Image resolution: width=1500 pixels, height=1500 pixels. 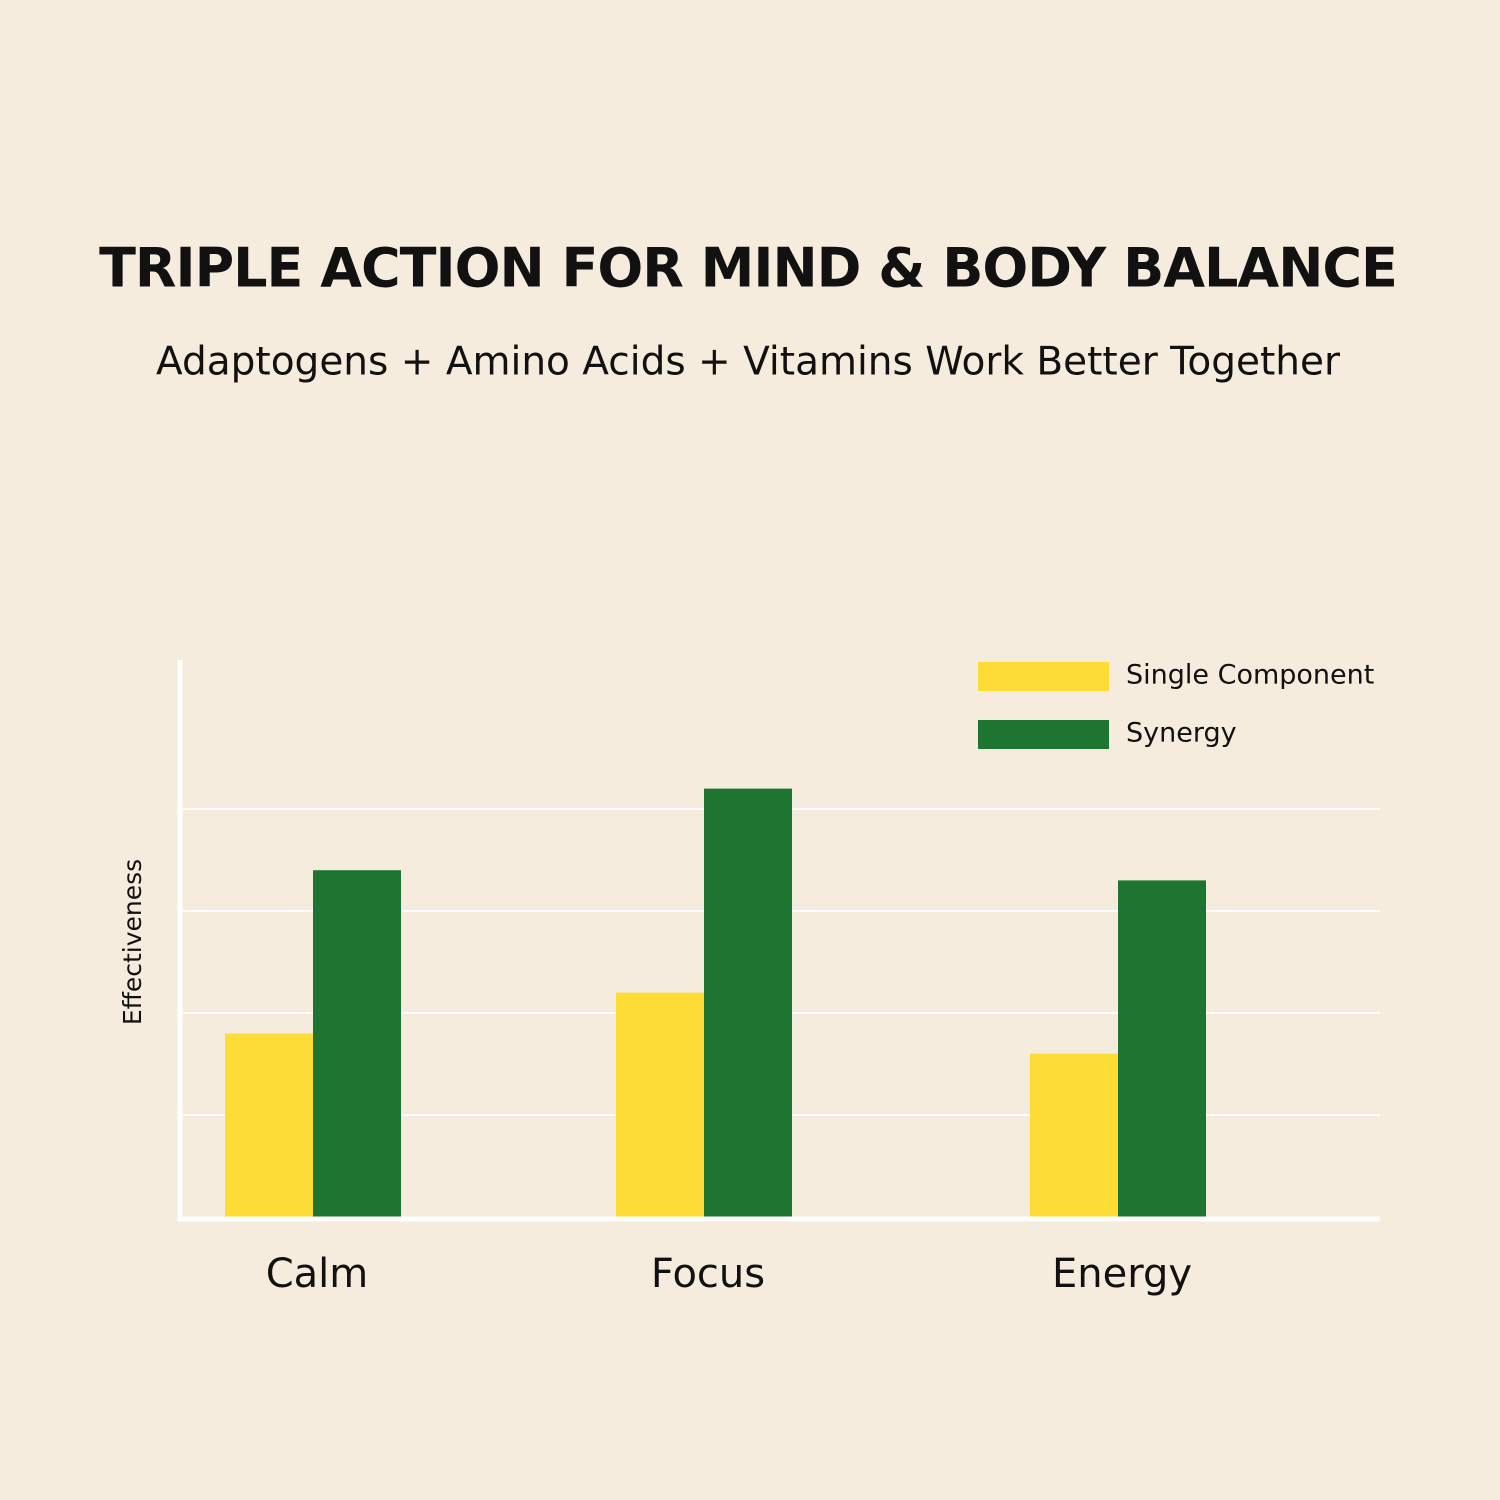 I want to click on y-axis-label: Effectiveness, so click(x=132, y=942).